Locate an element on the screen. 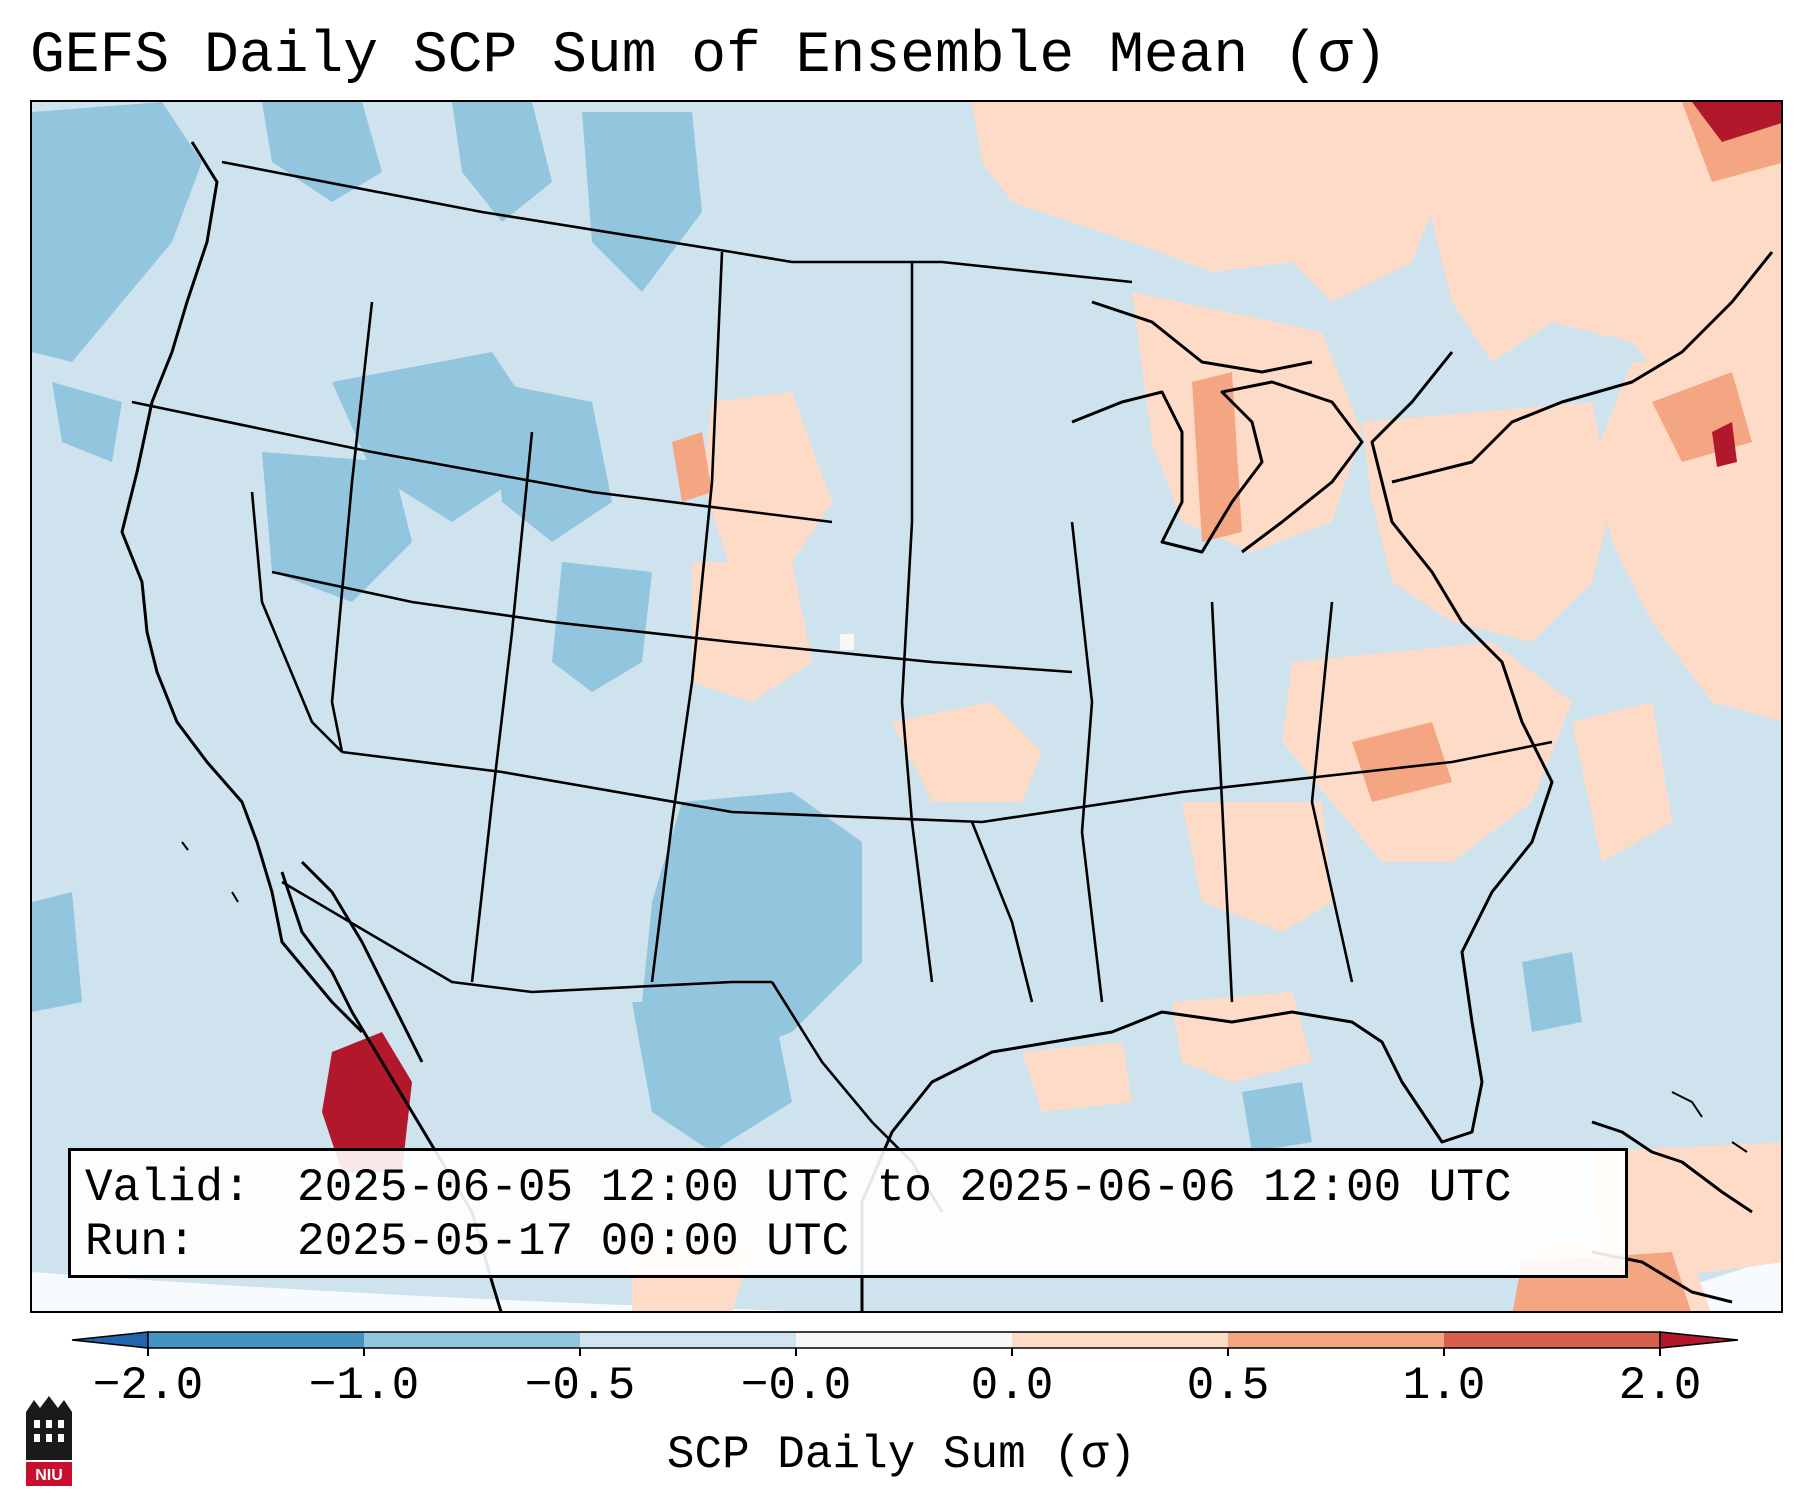 The height and width of the screenshot is (1506, 1803). mid-state-line is located at coordinates (672, 622).